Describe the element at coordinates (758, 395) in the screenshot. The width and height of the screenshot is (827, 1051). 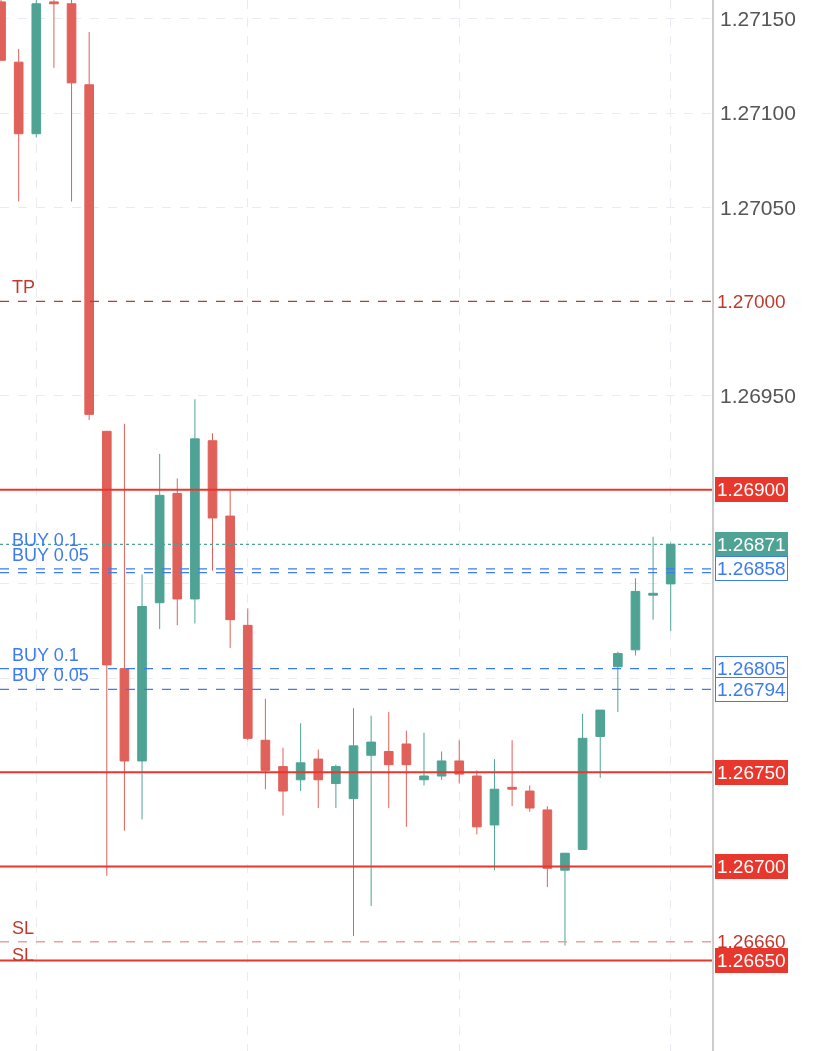
I see `y-tick-label: 1.26950` at that location.